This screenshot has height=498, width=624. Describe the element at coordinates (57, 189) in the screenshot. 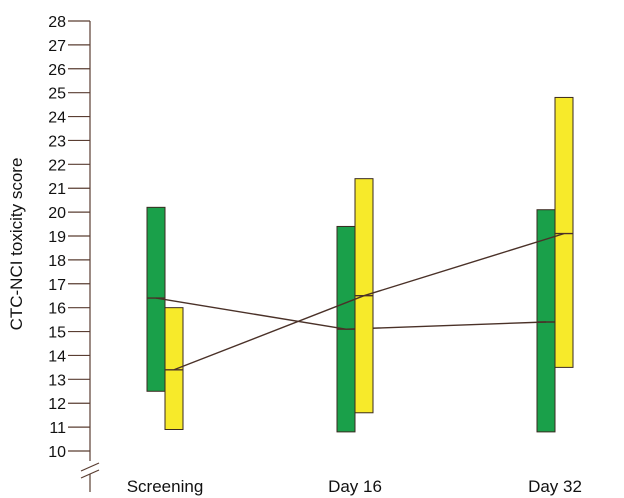

I see `y-tick-label: 21` at that location.